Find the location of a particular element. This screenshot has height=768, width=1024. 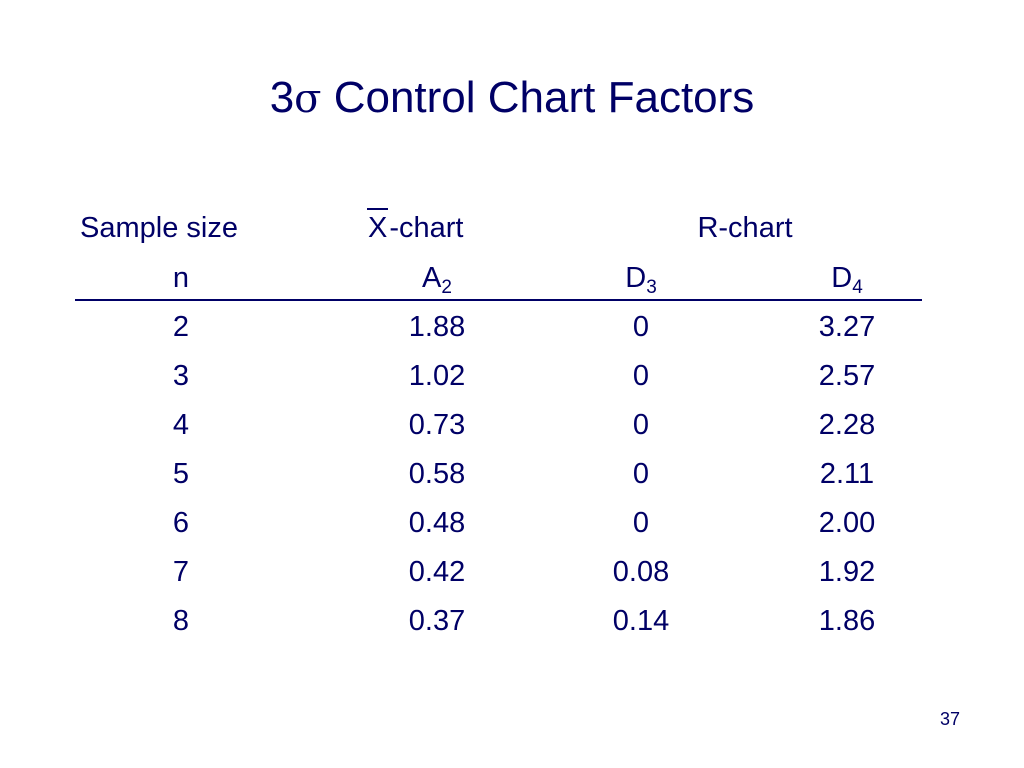

row-4-d4: 2.11 is located at coordinates (847, 474).